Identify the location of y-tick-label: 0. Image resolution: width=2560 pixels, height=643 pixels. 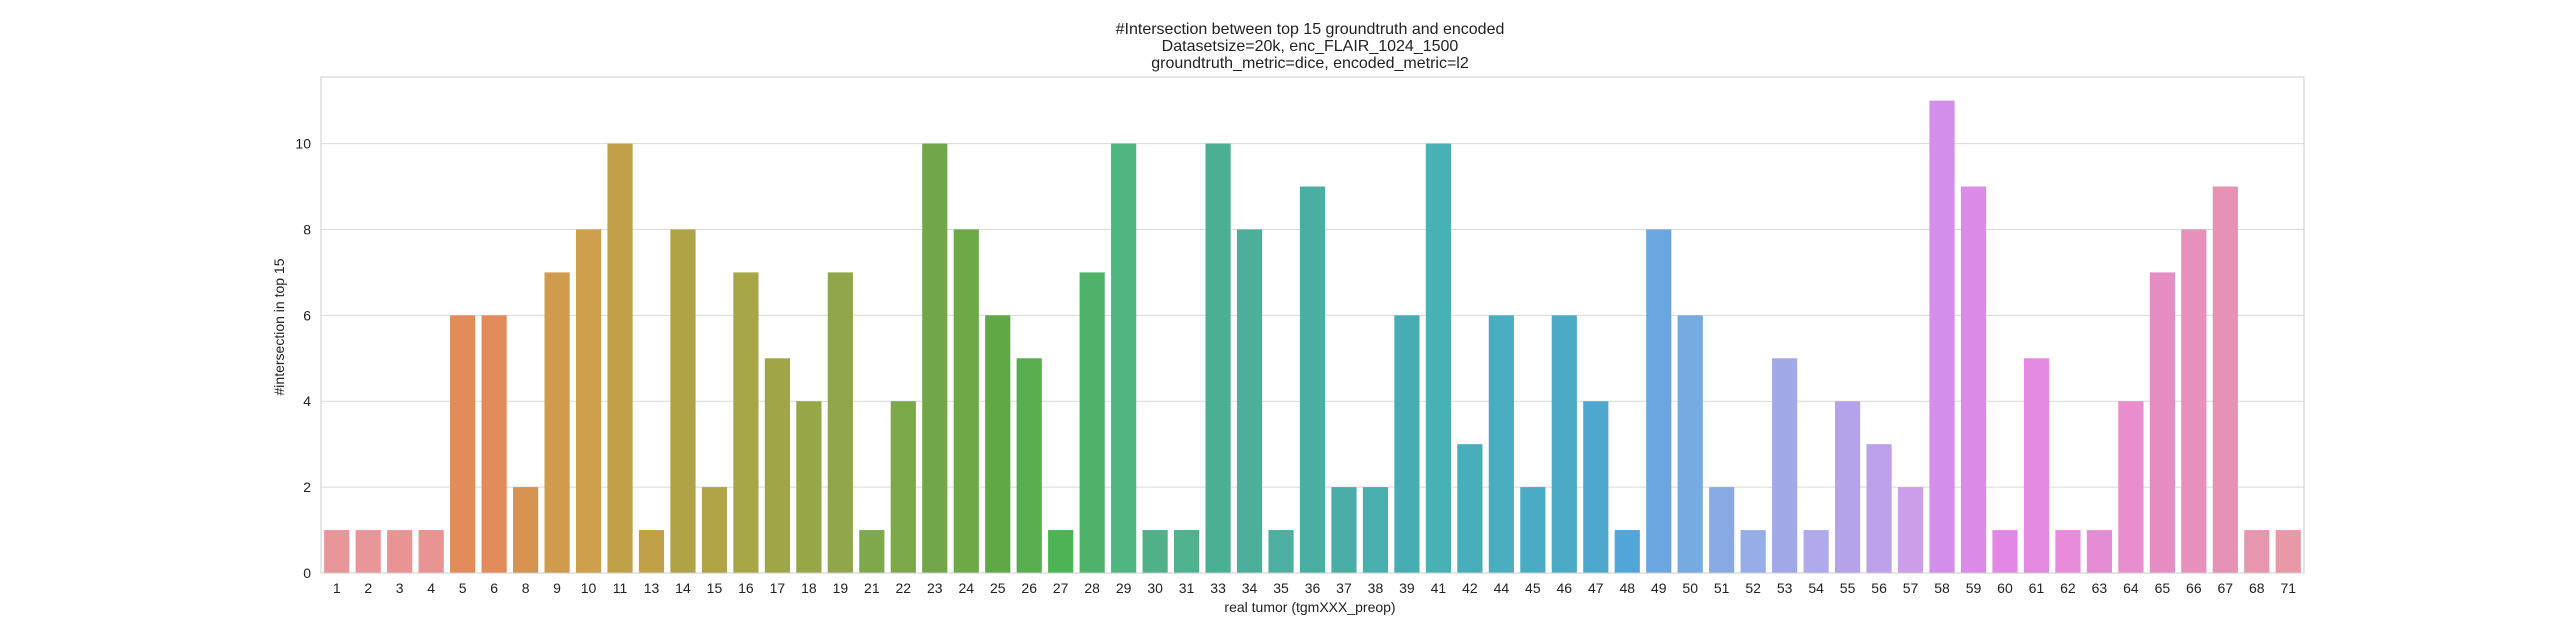
(307, 573).